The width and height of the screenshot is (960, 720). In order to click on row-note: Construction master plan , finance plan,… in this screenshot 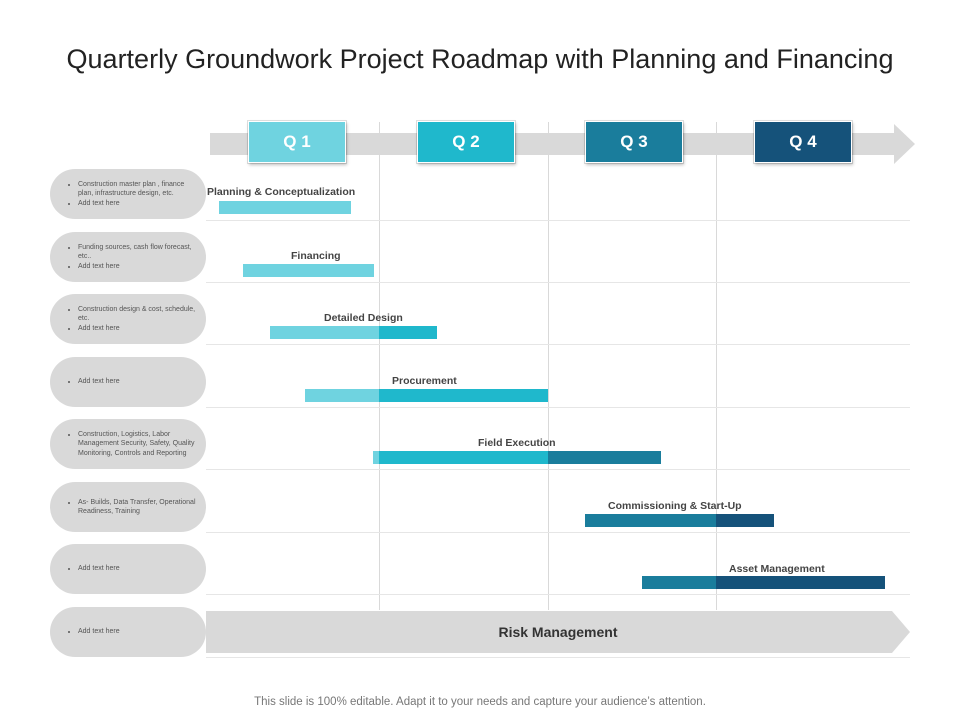, I will do `click(137, 189)`.